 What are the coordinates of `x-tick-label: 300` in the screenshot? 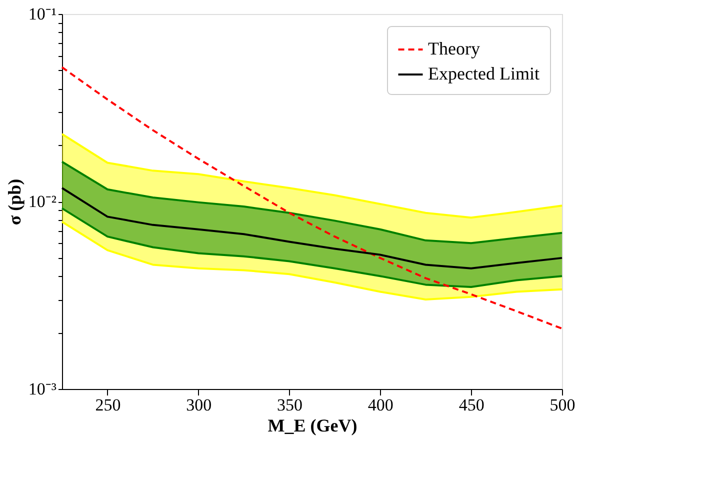 It's located at (199, 405).